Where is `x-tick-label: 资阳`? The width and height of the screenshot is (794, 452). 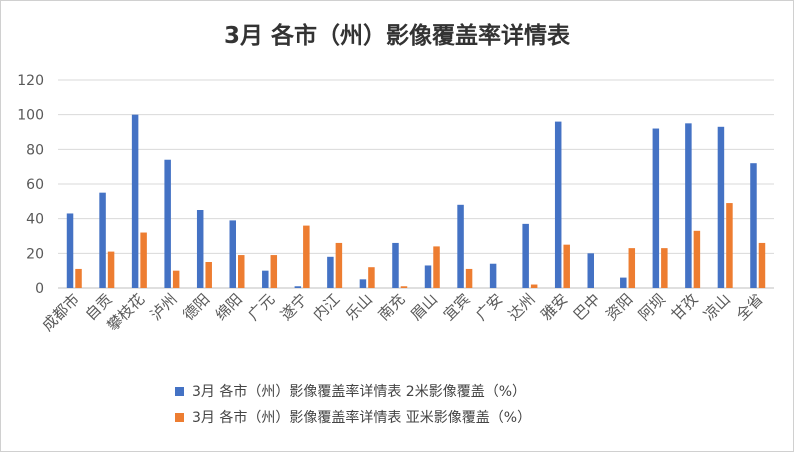
x-tick-label: 资阳 is located at coordinates (619, 307).